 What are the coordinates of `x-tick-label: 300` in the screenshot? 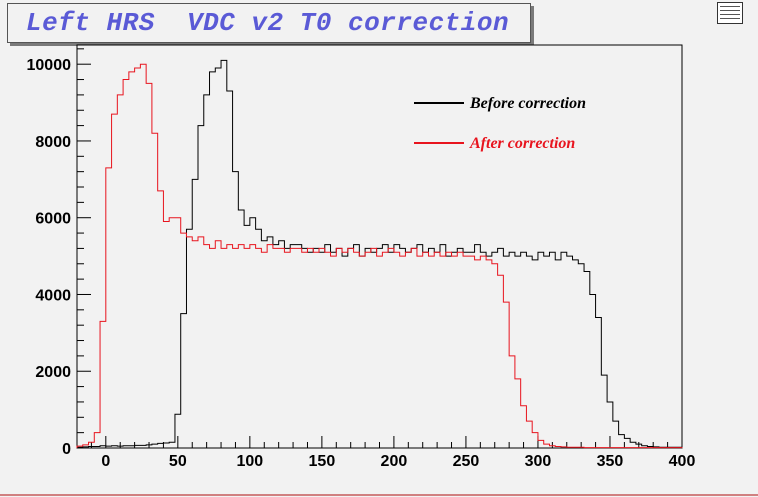 It's located at (538, 461).